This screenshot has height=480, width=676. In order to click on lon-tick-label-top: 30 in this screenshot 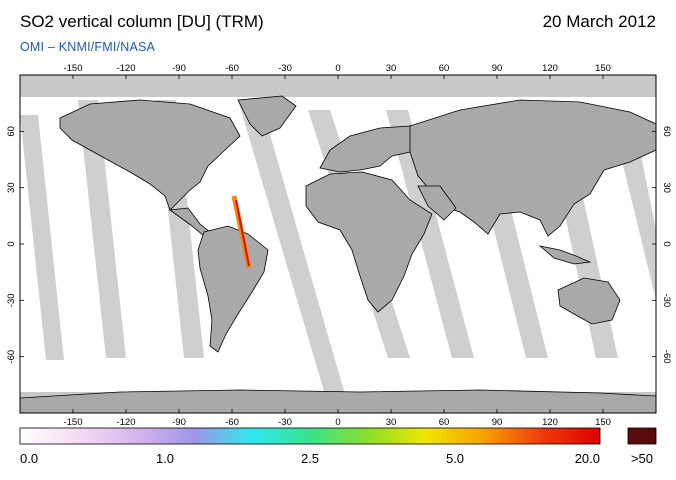, I will do `click(391, 68)`.